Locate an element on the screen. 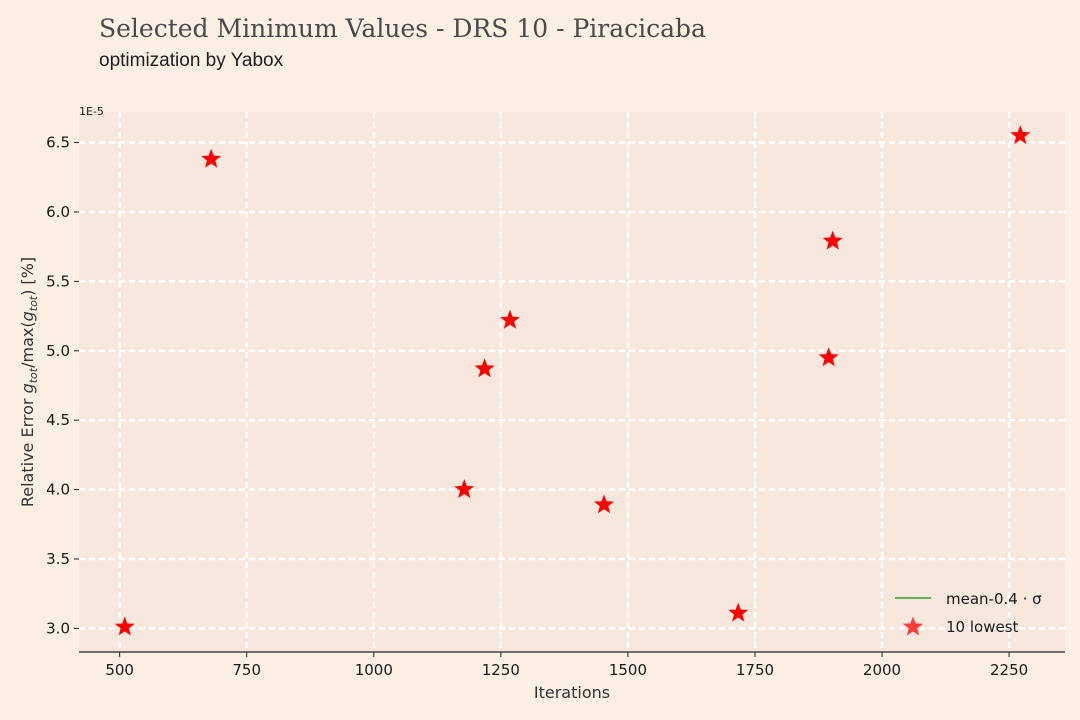  legend-label-lowest: 10 lowest is located at coordinates (982, 627).